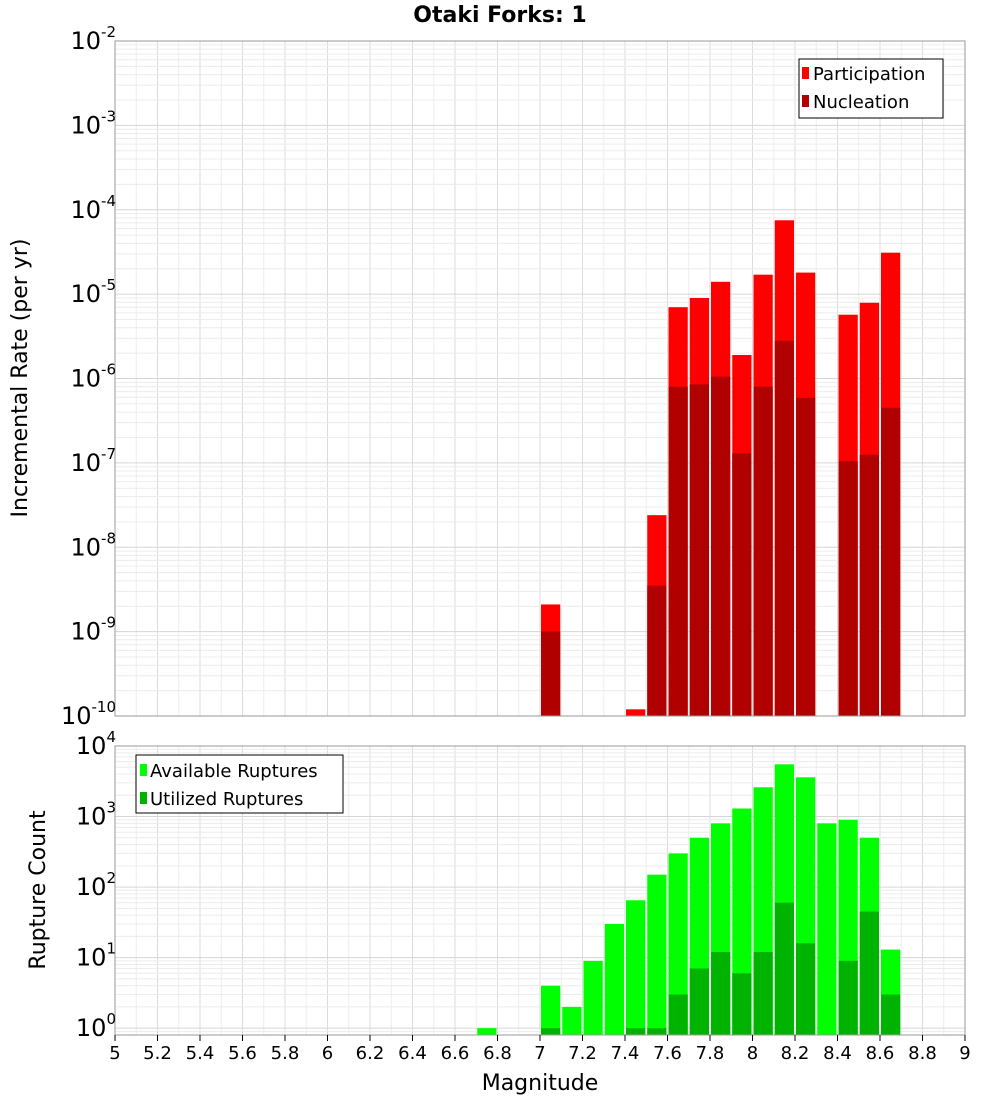 Image resolution: width=1000 pixels, height=1100 pixels. What do you see at coordinates (93, 39) in the screenshot?
I see `y-tick-label: 10⁻²` at bounding box center [93, 39].